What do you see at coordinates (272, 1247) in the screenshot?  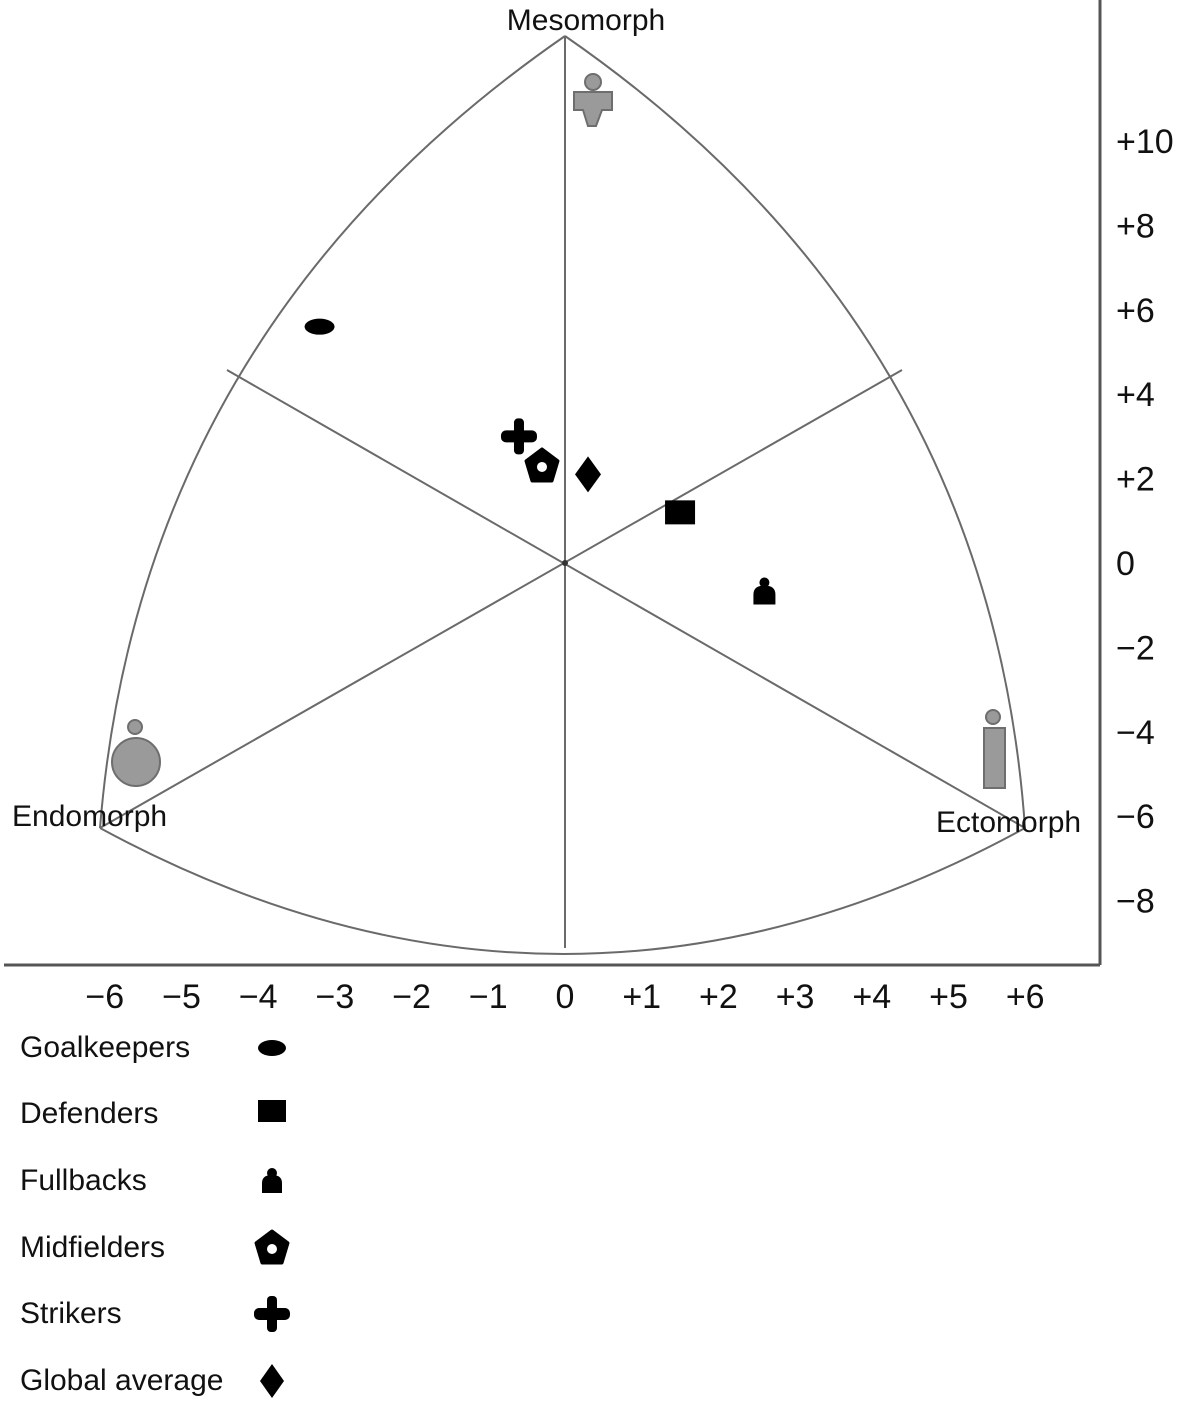 I see `pentagon-ring-marker-icon` at bounding box center [272, 1247].